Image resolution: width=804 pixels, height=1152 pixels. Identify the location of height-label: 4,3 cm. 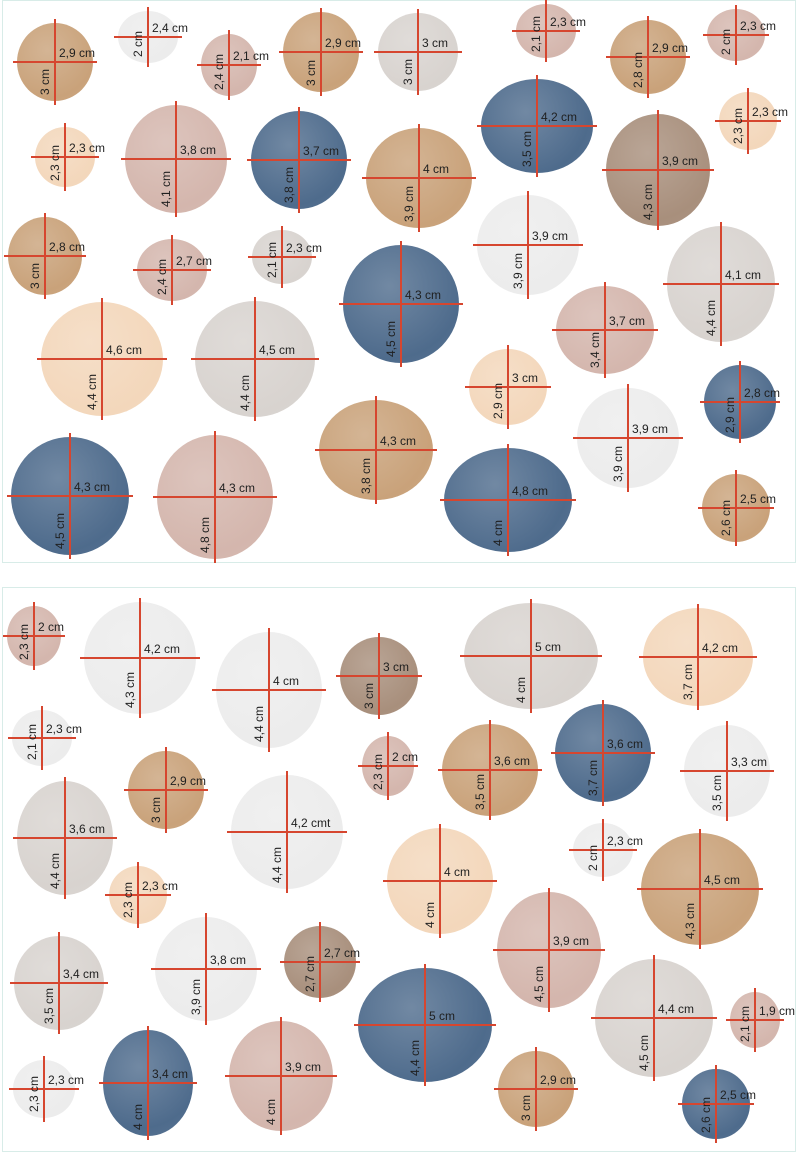
(690, 920).